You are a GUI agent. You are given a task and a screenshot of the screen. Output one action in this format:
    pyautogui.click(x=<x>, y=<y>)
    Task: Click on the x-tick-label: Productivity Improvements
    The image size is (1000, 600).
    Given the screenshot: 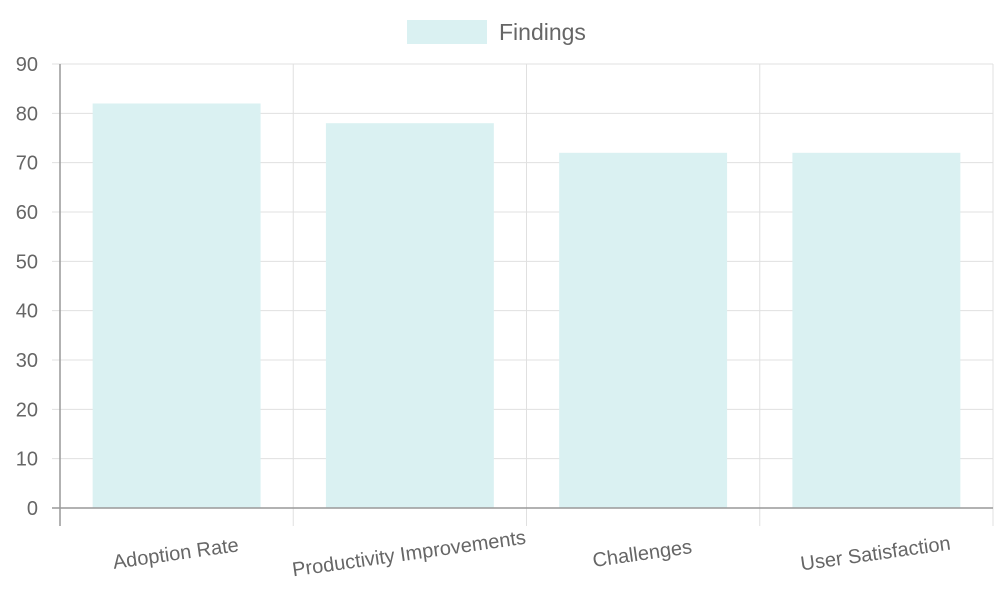 What is the action you would take?
    pyautogui.click(x=409, y=554)
    